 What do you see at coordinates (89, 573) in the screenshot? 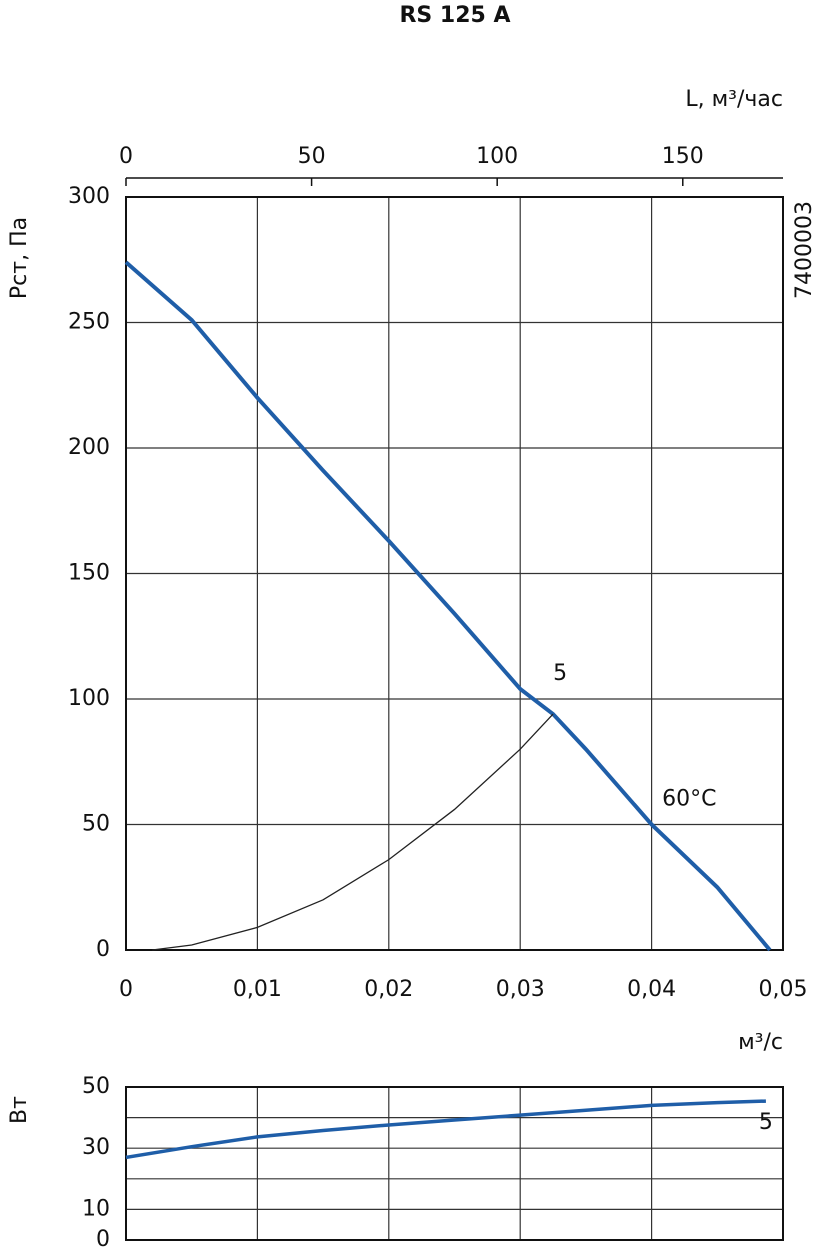
I see `y-tick-label: 150` at bounding box center [89, 573].